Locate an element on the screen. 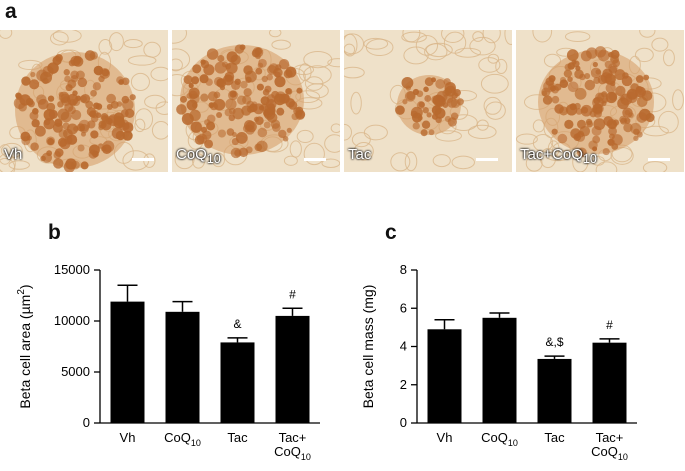 The height and width of the screenshot is (471, 685). significance-annotation: &,$ is located at coordinates (554, 342).